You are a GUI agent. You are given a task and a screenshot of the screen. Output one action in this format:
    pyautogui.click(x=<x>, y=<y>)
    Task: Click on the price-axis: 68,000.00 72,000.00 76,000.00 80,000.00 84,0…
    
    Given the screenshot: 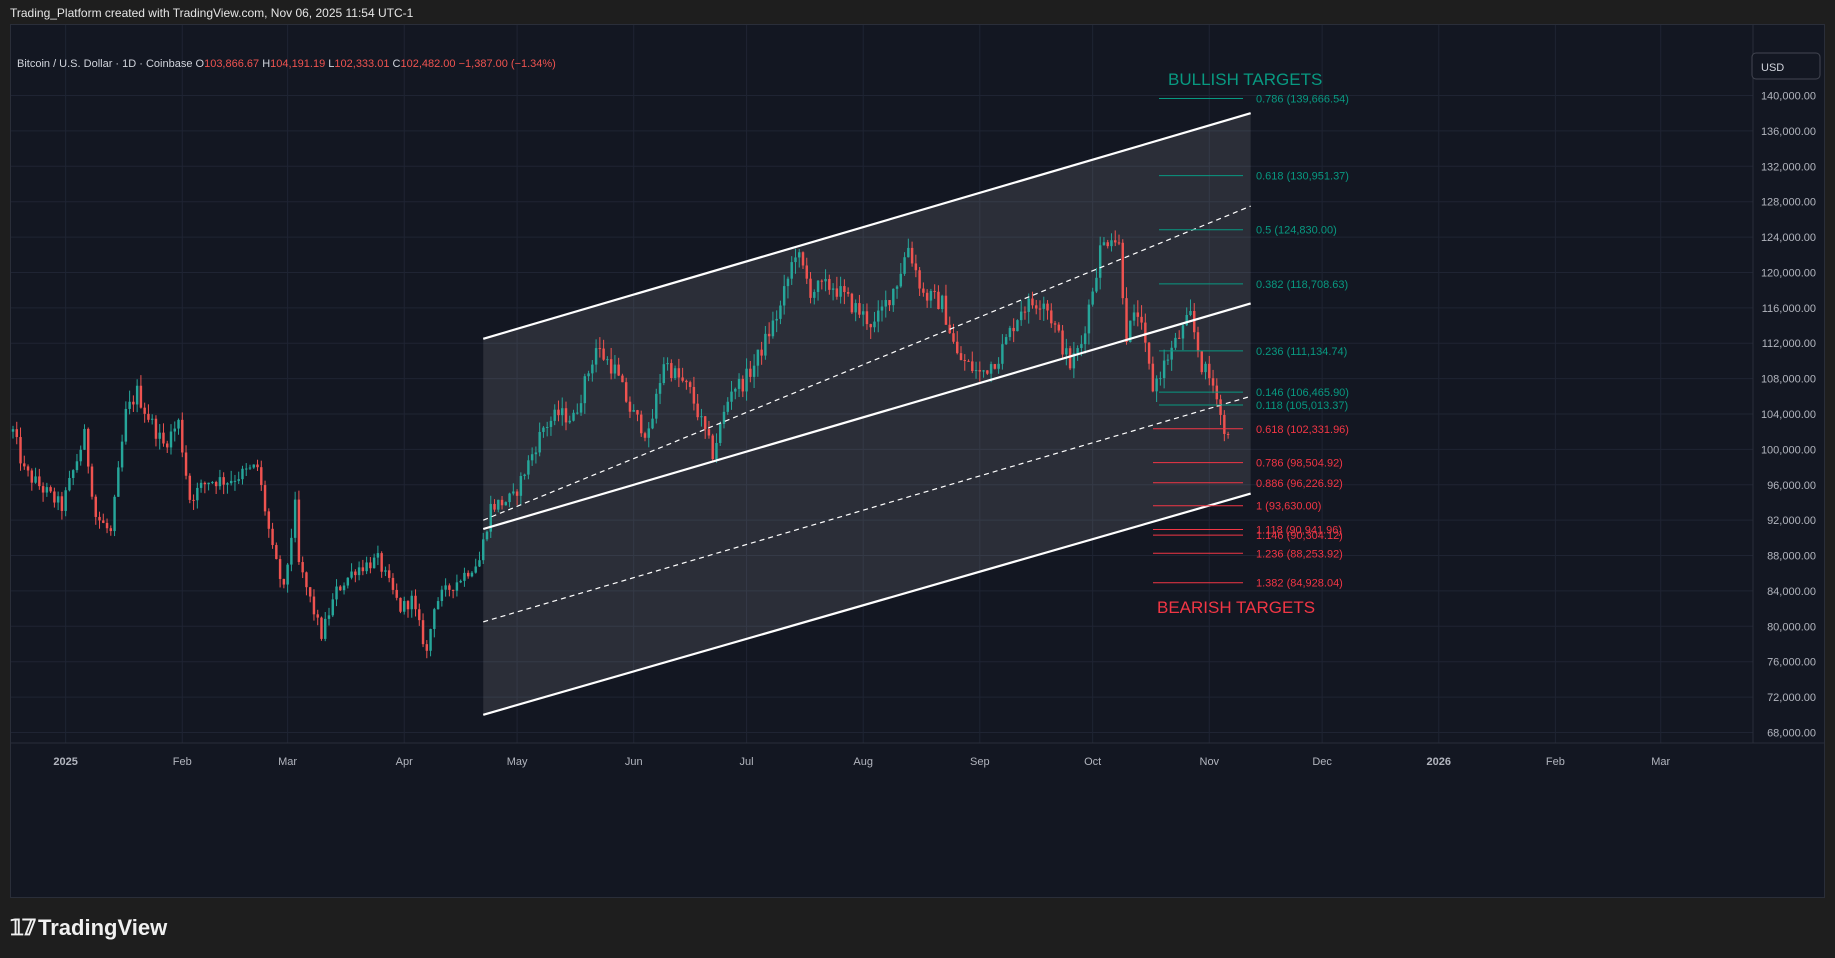 What is the action you would take?
    pyautogui.click(x=1788, y=415)
    